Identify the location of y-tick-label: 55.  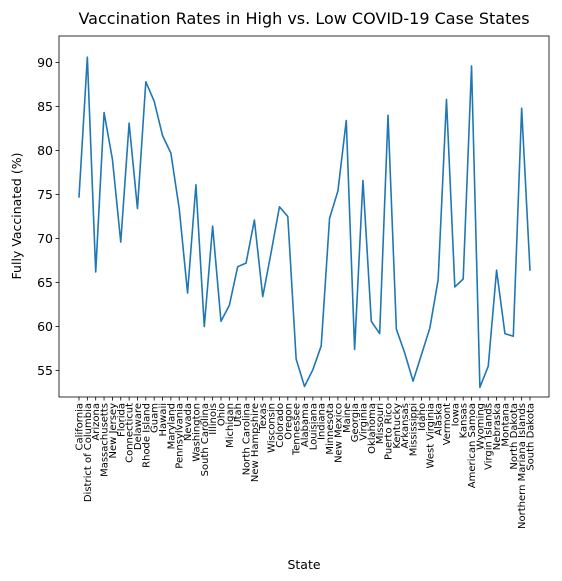
(45, 370).